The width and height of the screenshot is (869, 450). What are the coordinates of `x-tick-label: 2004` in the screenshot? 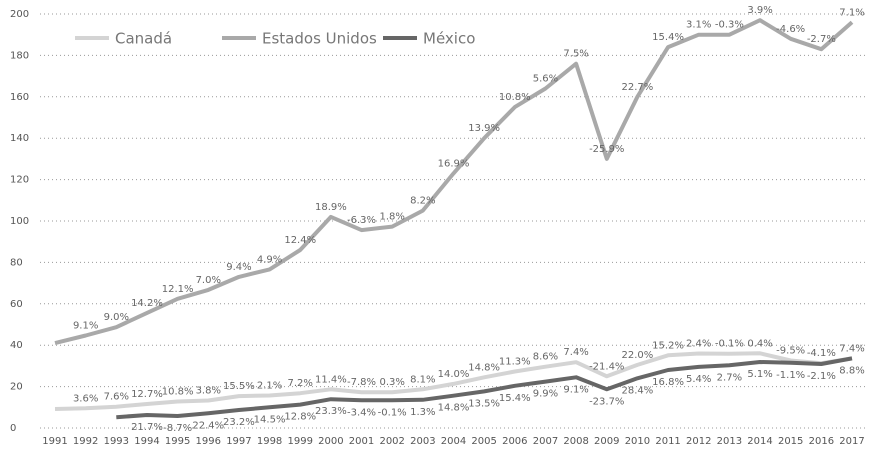 It's located at (453, 441).